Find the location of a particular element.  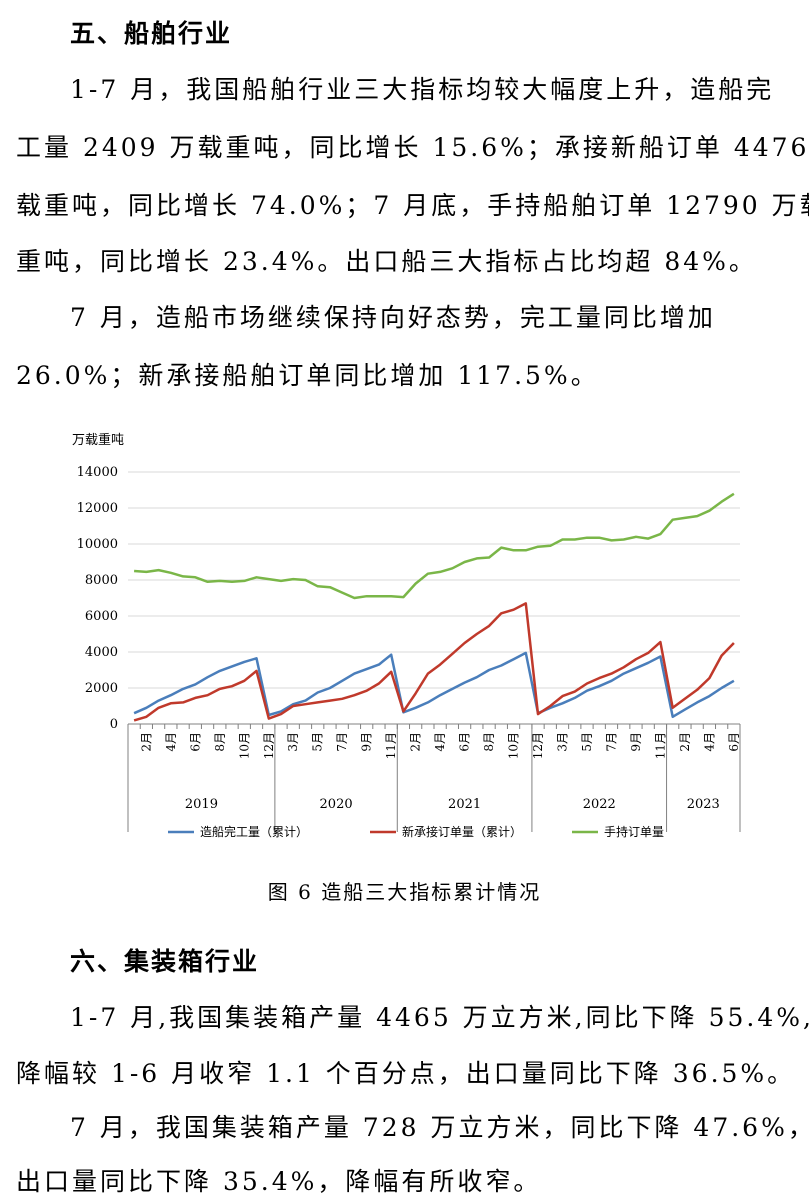

section-6-paragraph-2-line-1: 7 月，我国集装箱产量 728 万立方米，同比下降 47.6%， is located at coordinates (439, 1127).